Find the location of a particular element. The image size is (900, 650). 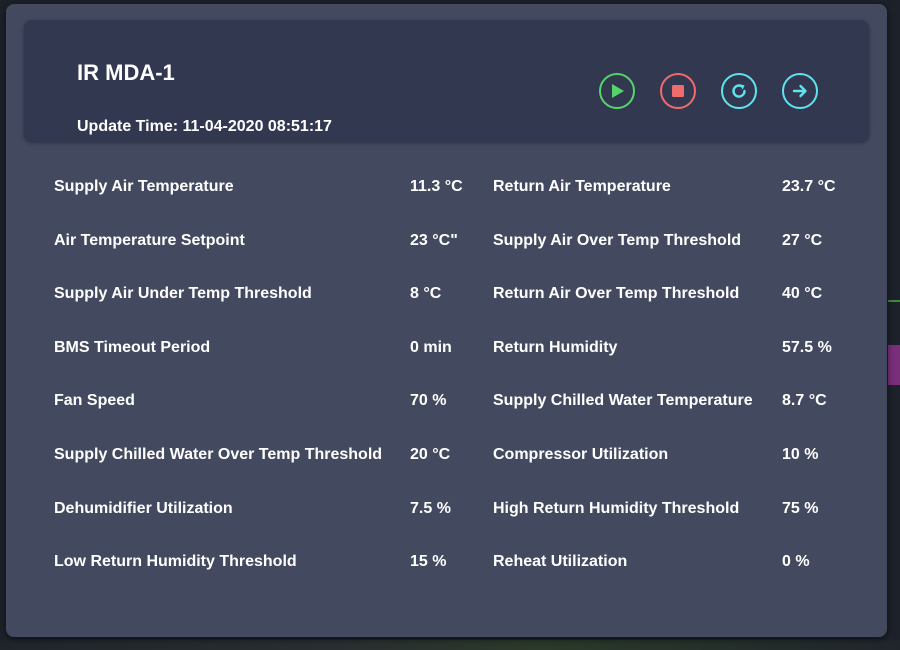

metric-label: Supply Air Under Temp Threshold is located at coordinates (183, 294).